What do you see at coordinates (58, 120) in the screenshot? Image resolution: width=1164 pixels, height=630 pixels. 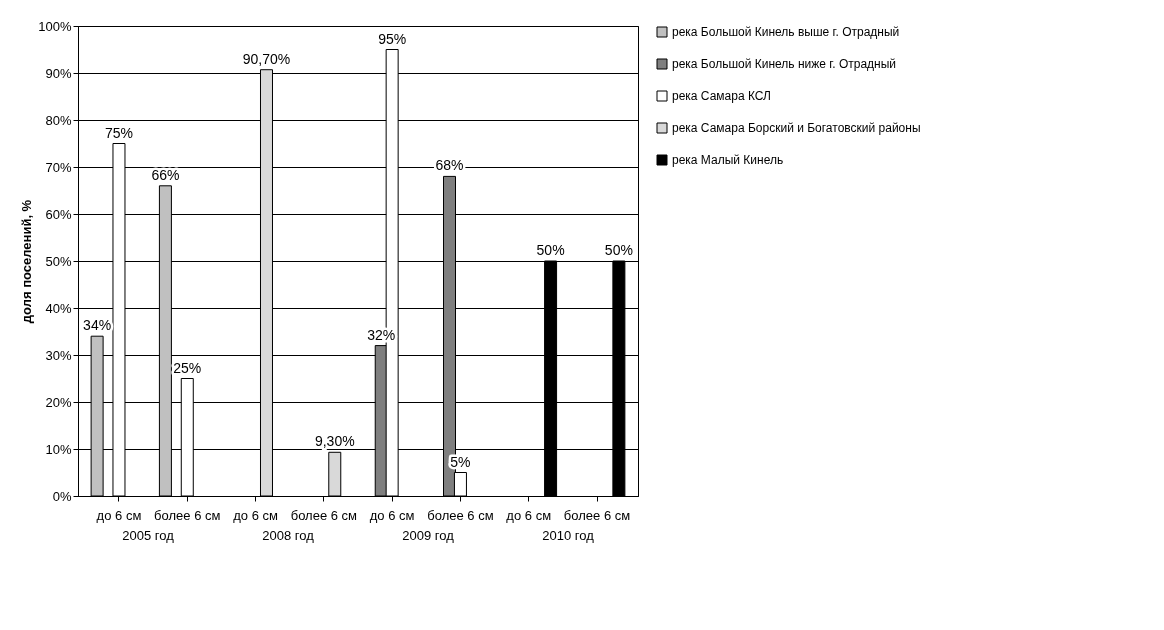 I see `y-tick-label: 80%` at bounding box center [58, 120].